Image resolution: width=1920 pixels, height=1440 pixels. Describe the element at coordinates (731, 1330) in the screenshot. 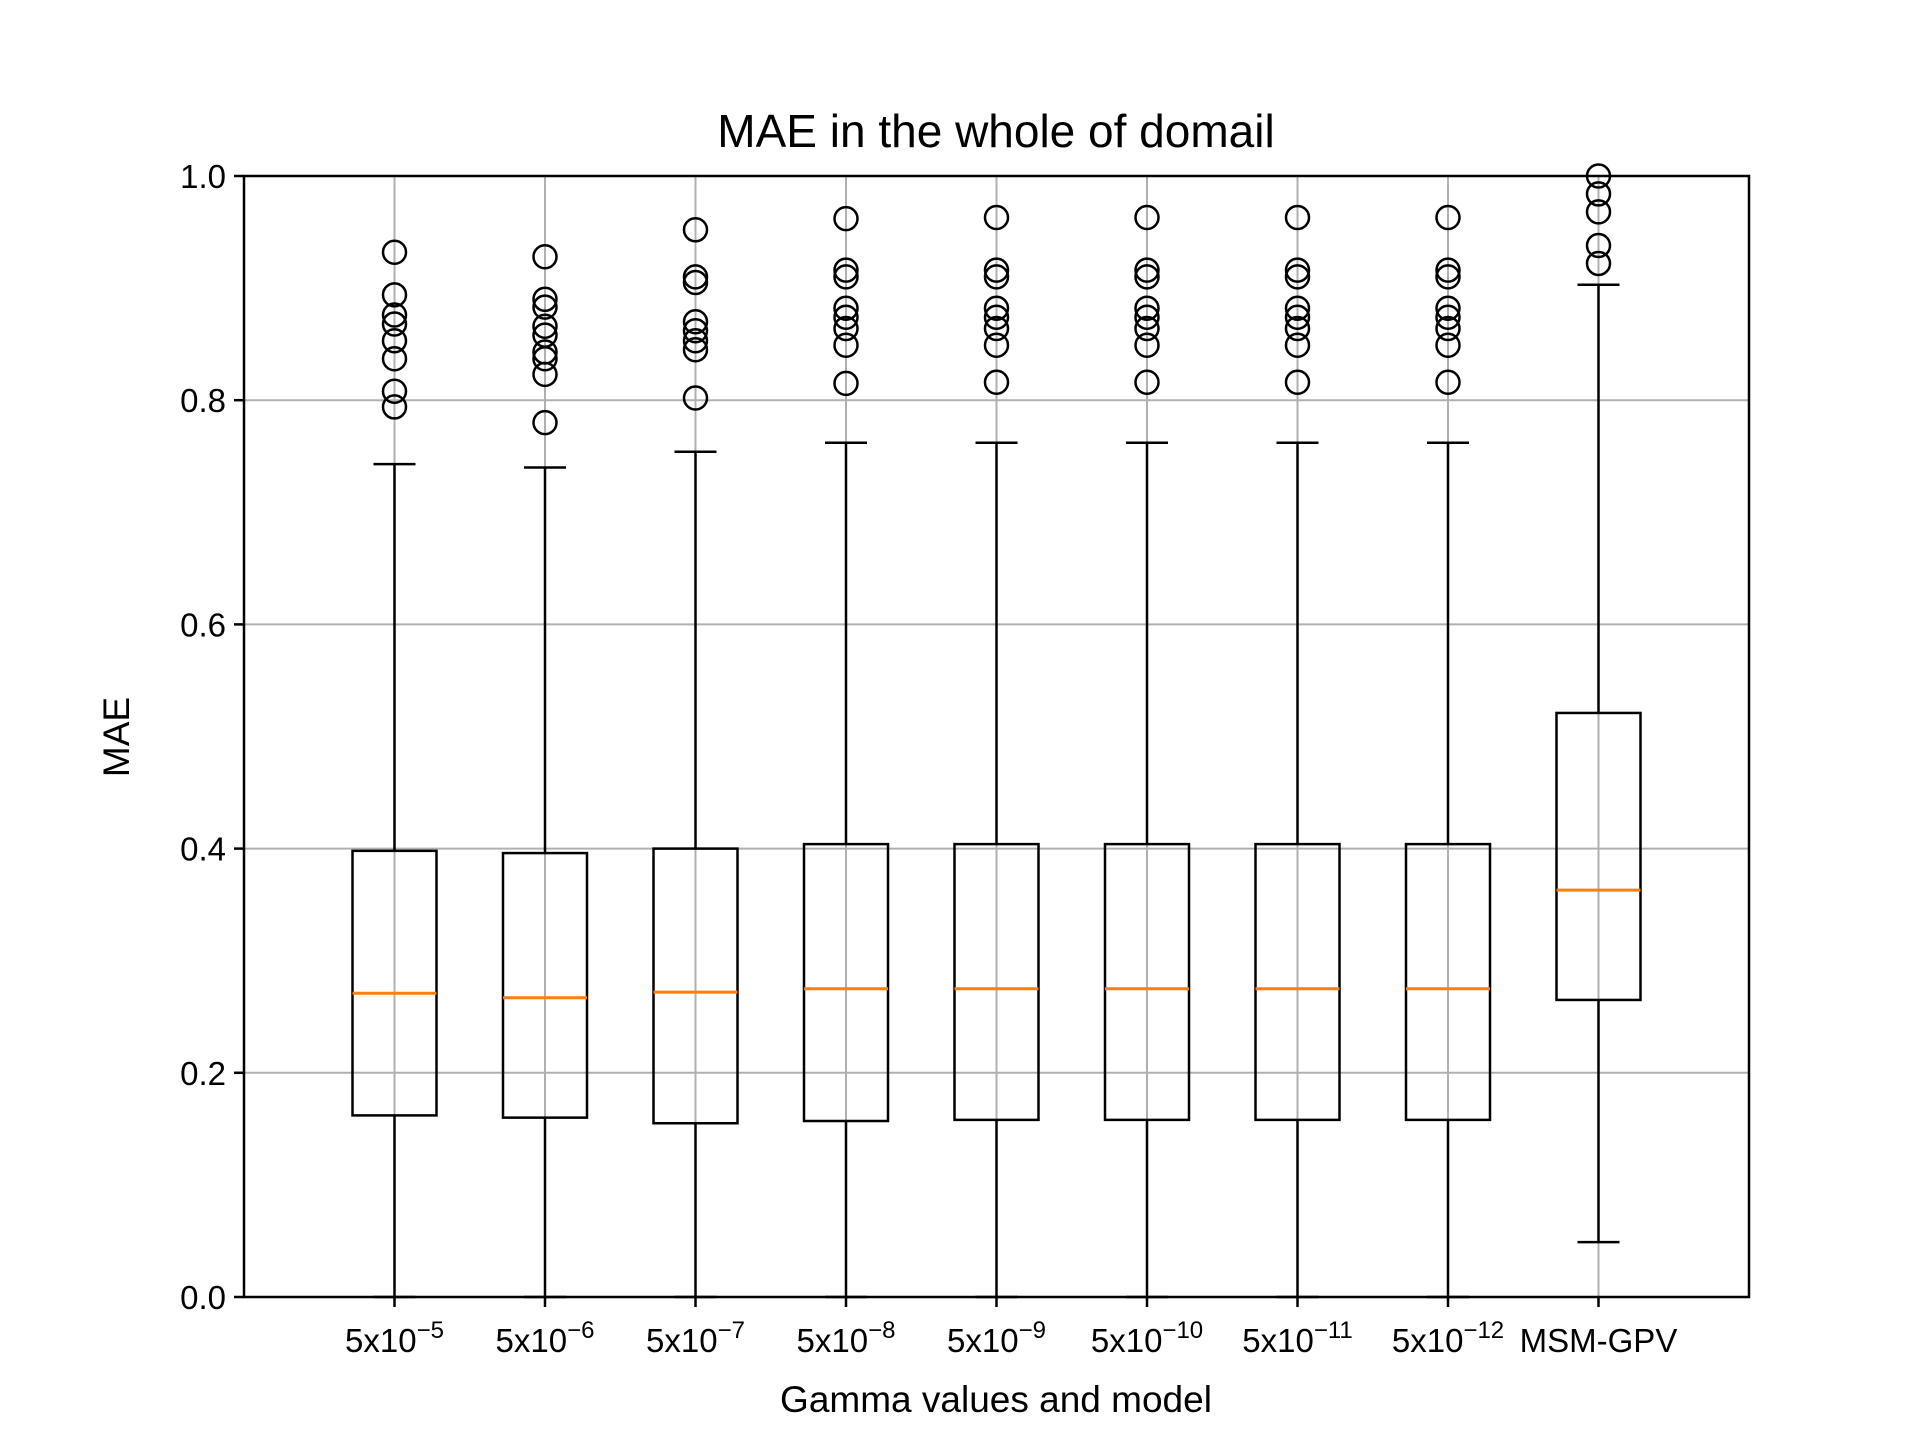

I see `x-tick-label-exponent: −7` at that location.